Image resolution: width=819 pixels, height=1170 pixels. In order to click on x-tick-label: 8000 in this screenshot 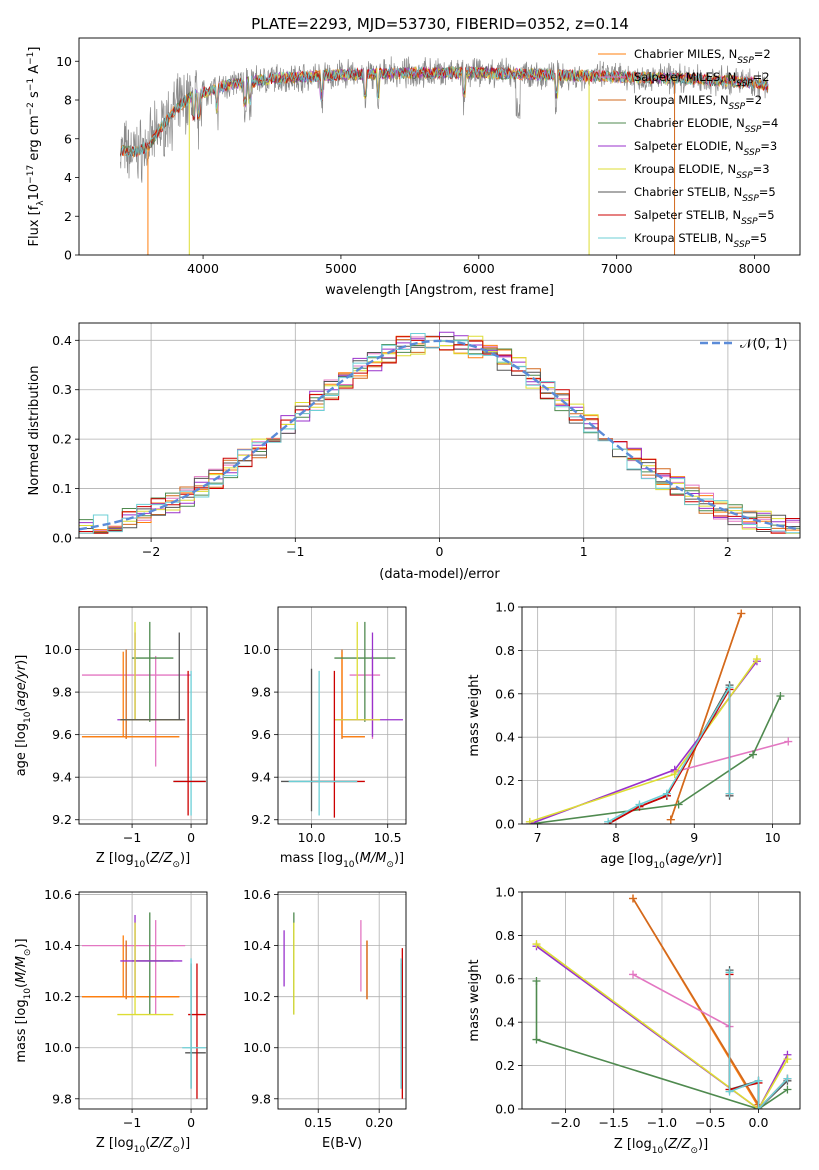, I will do `click(755, 268)`.